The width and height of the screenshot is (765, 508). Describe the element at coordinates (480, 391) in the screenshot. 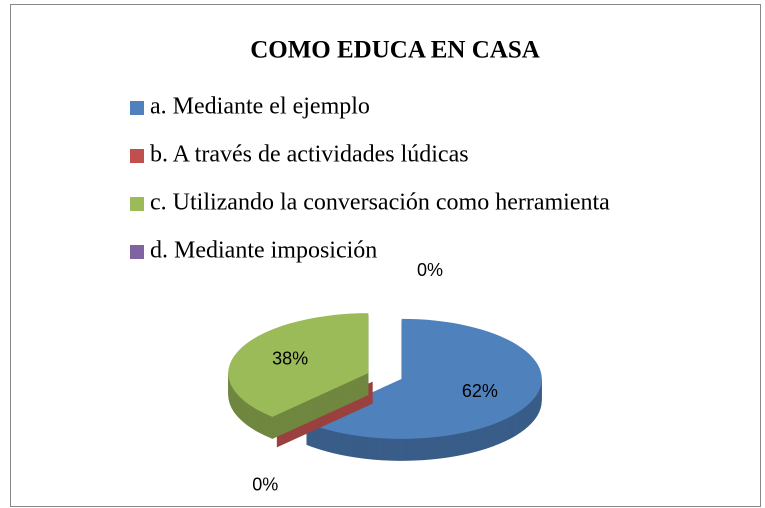

I see `data-label: 62%` at that location.